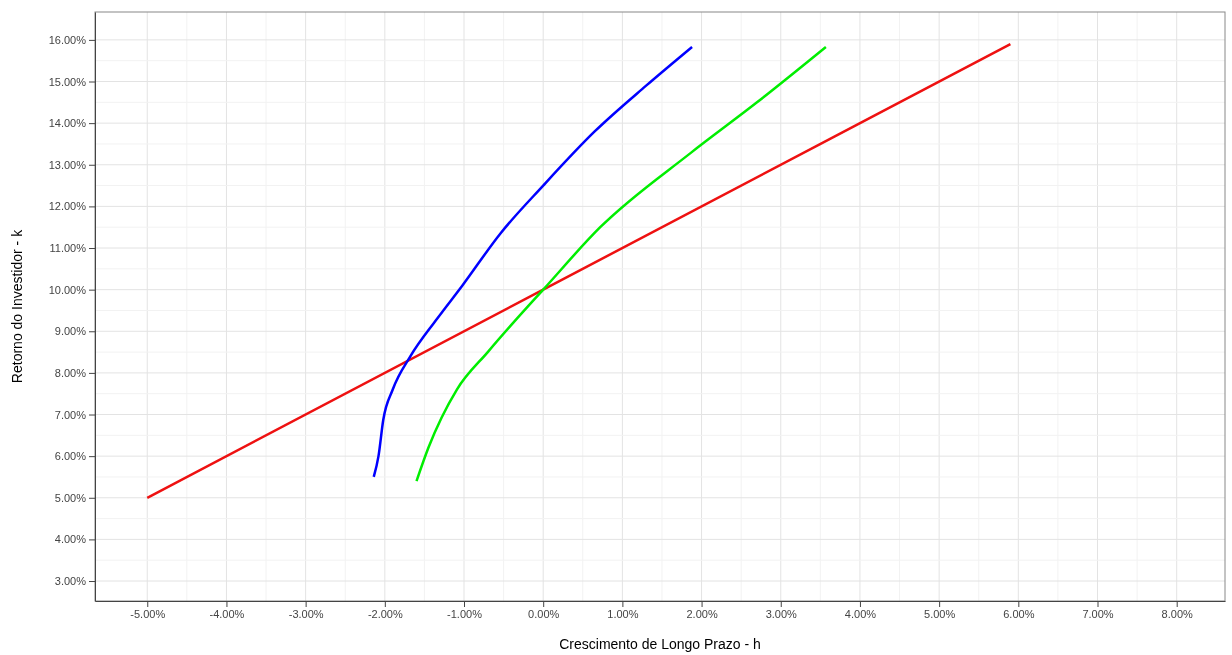  I want to click on y-tick-label: 5.00%, so click(70, 497).